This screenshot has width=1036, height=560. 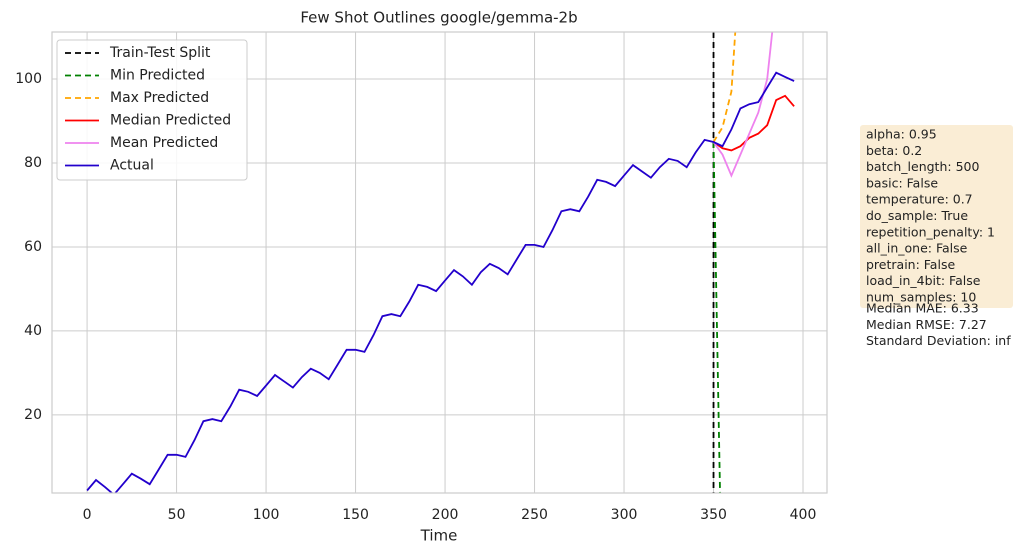 What do you see at coordinates (922, 308) in the screenshot?
I see `metric-text: Median MAE: 6.33` at bounding box center [922, 308].